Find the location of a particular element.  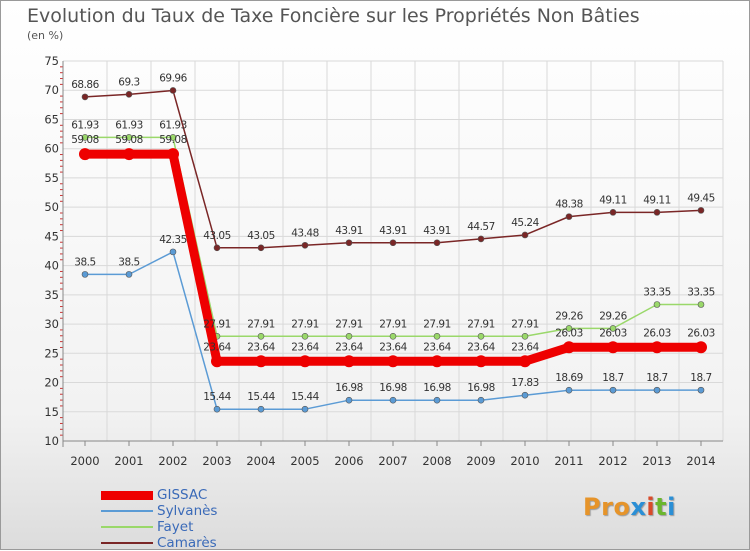

logo-letter: P is located at coordinates (592, 507).